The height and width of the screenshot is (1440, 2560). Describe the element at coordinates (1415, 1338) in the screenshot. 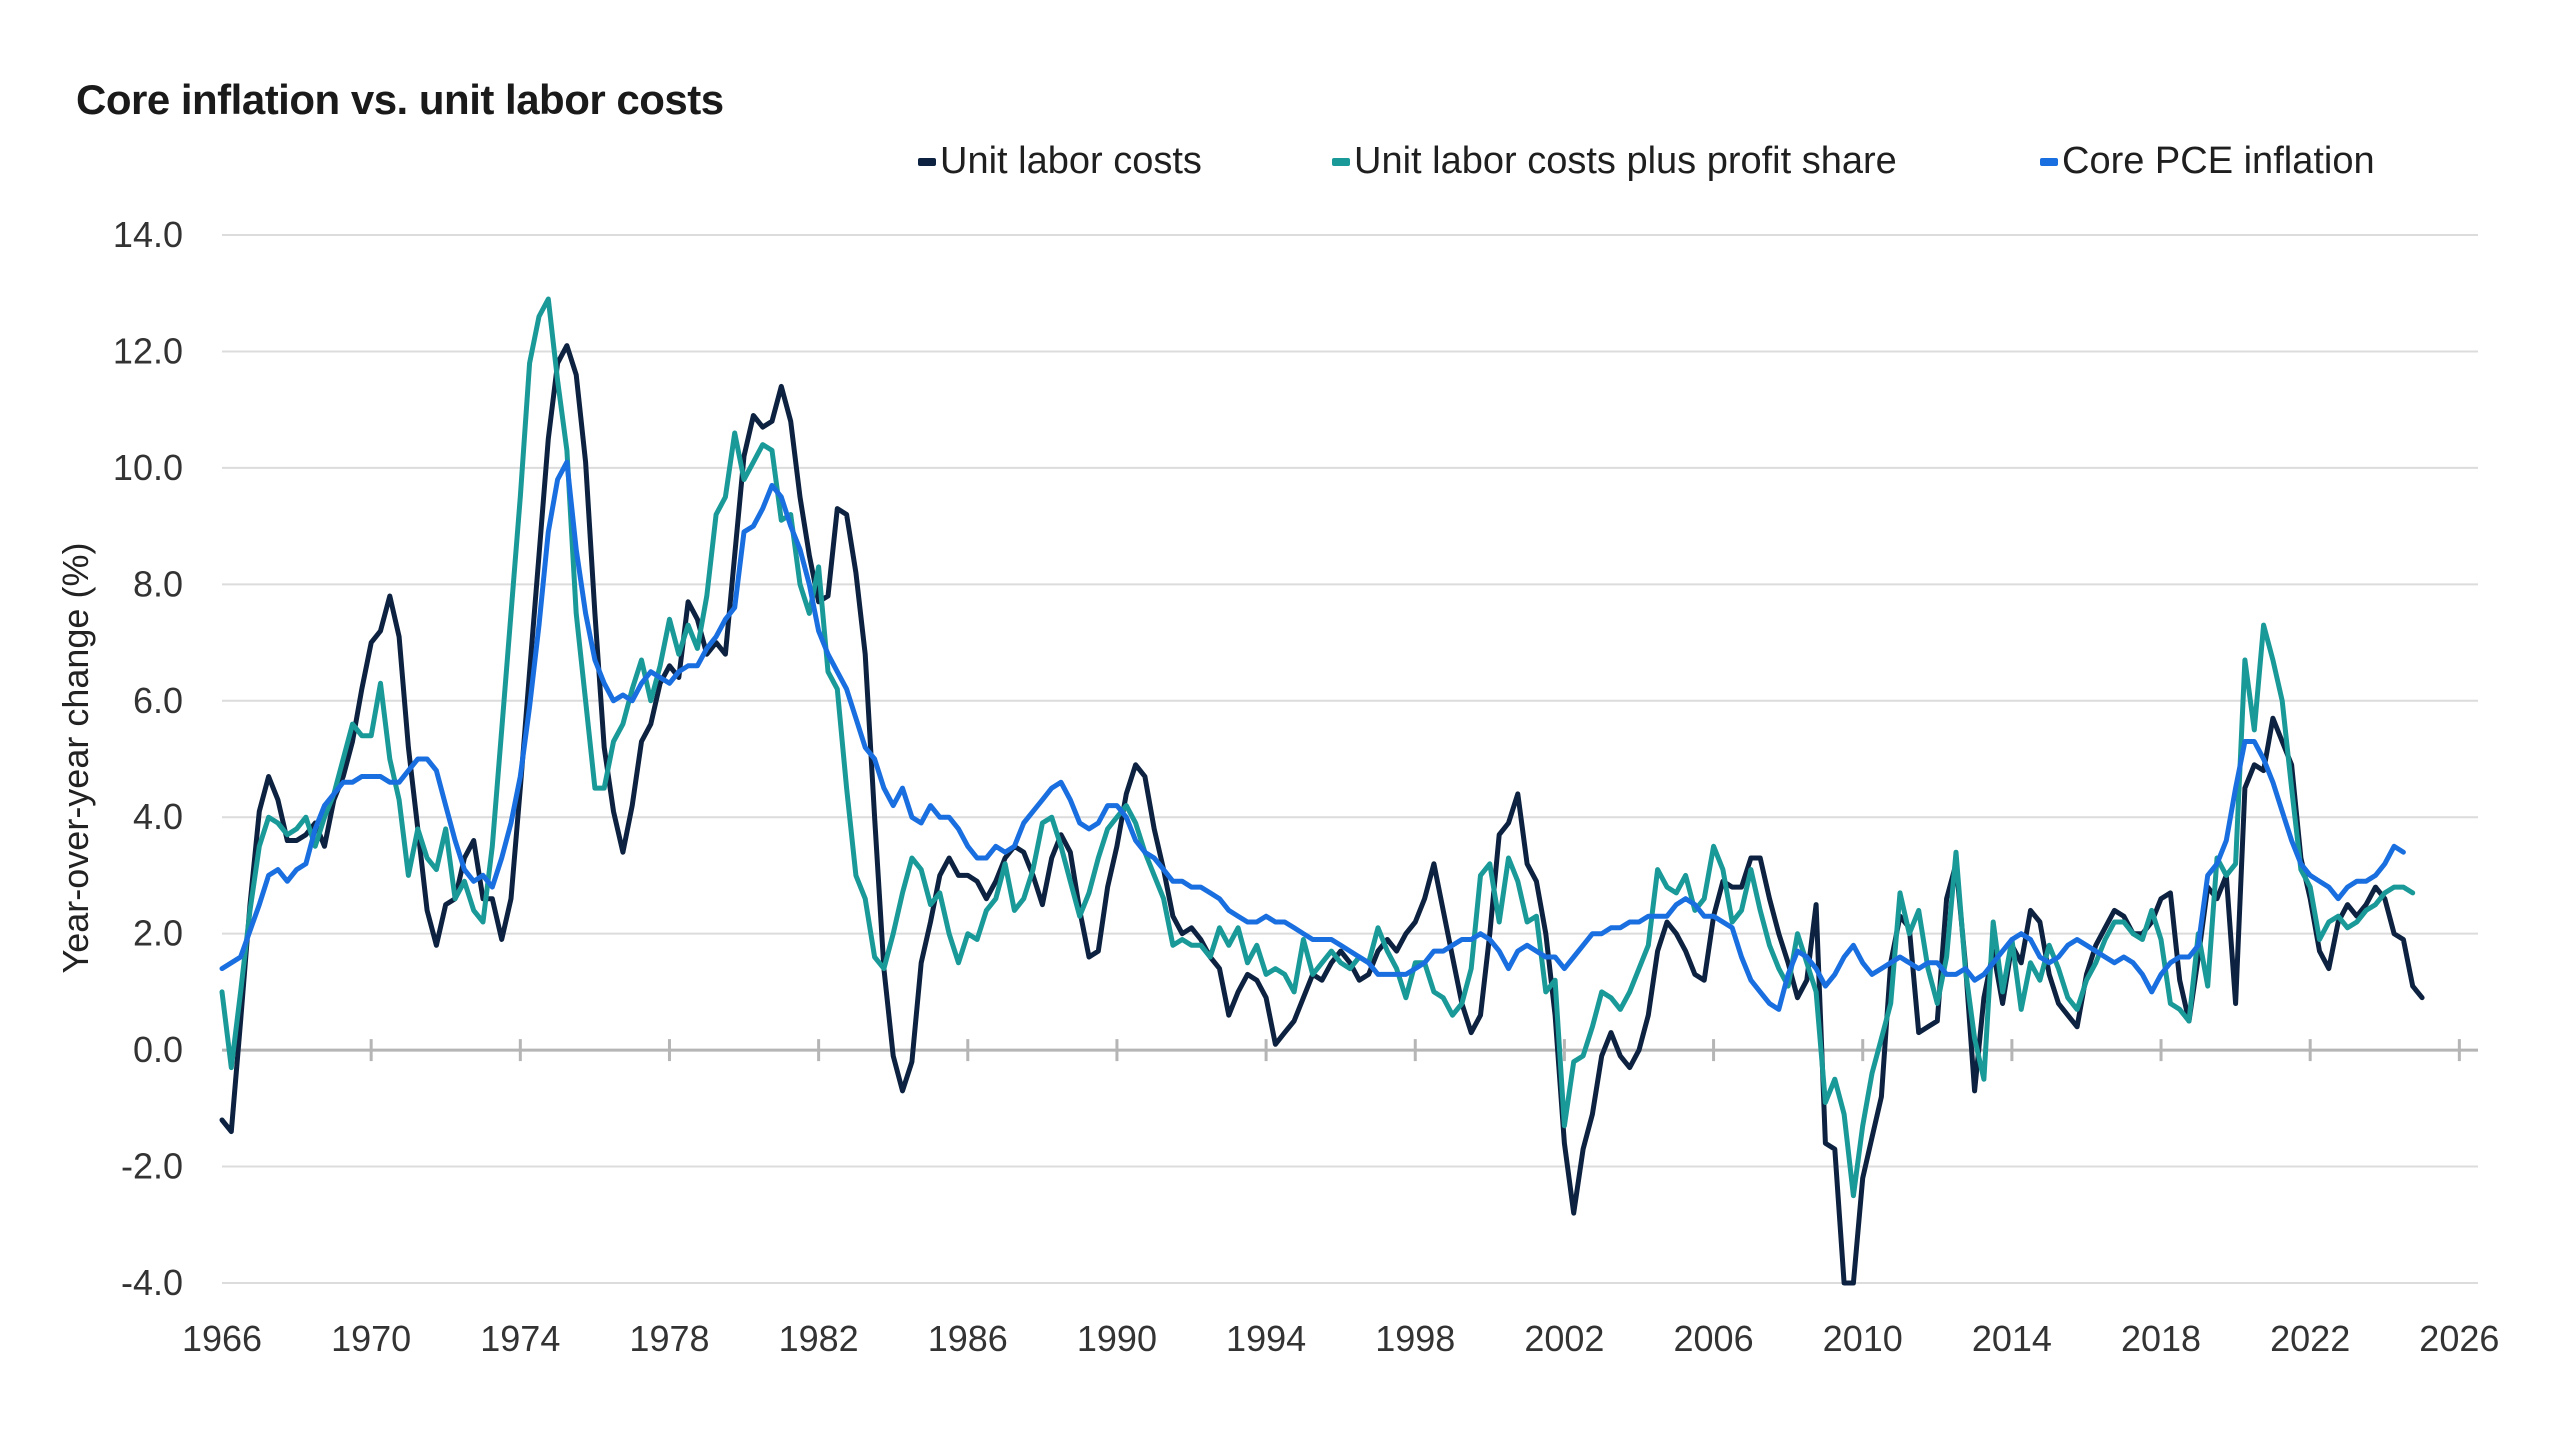

I see `x-tick-label: 1998` at that location.